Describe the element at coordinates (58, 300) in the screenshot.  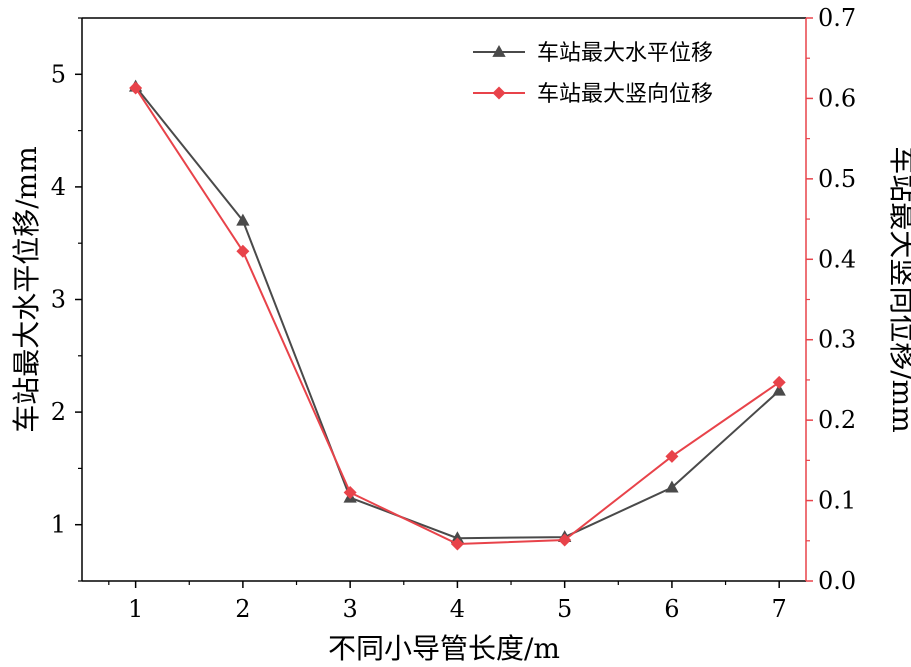
I see `y-left-tick-label: 3` at that location.